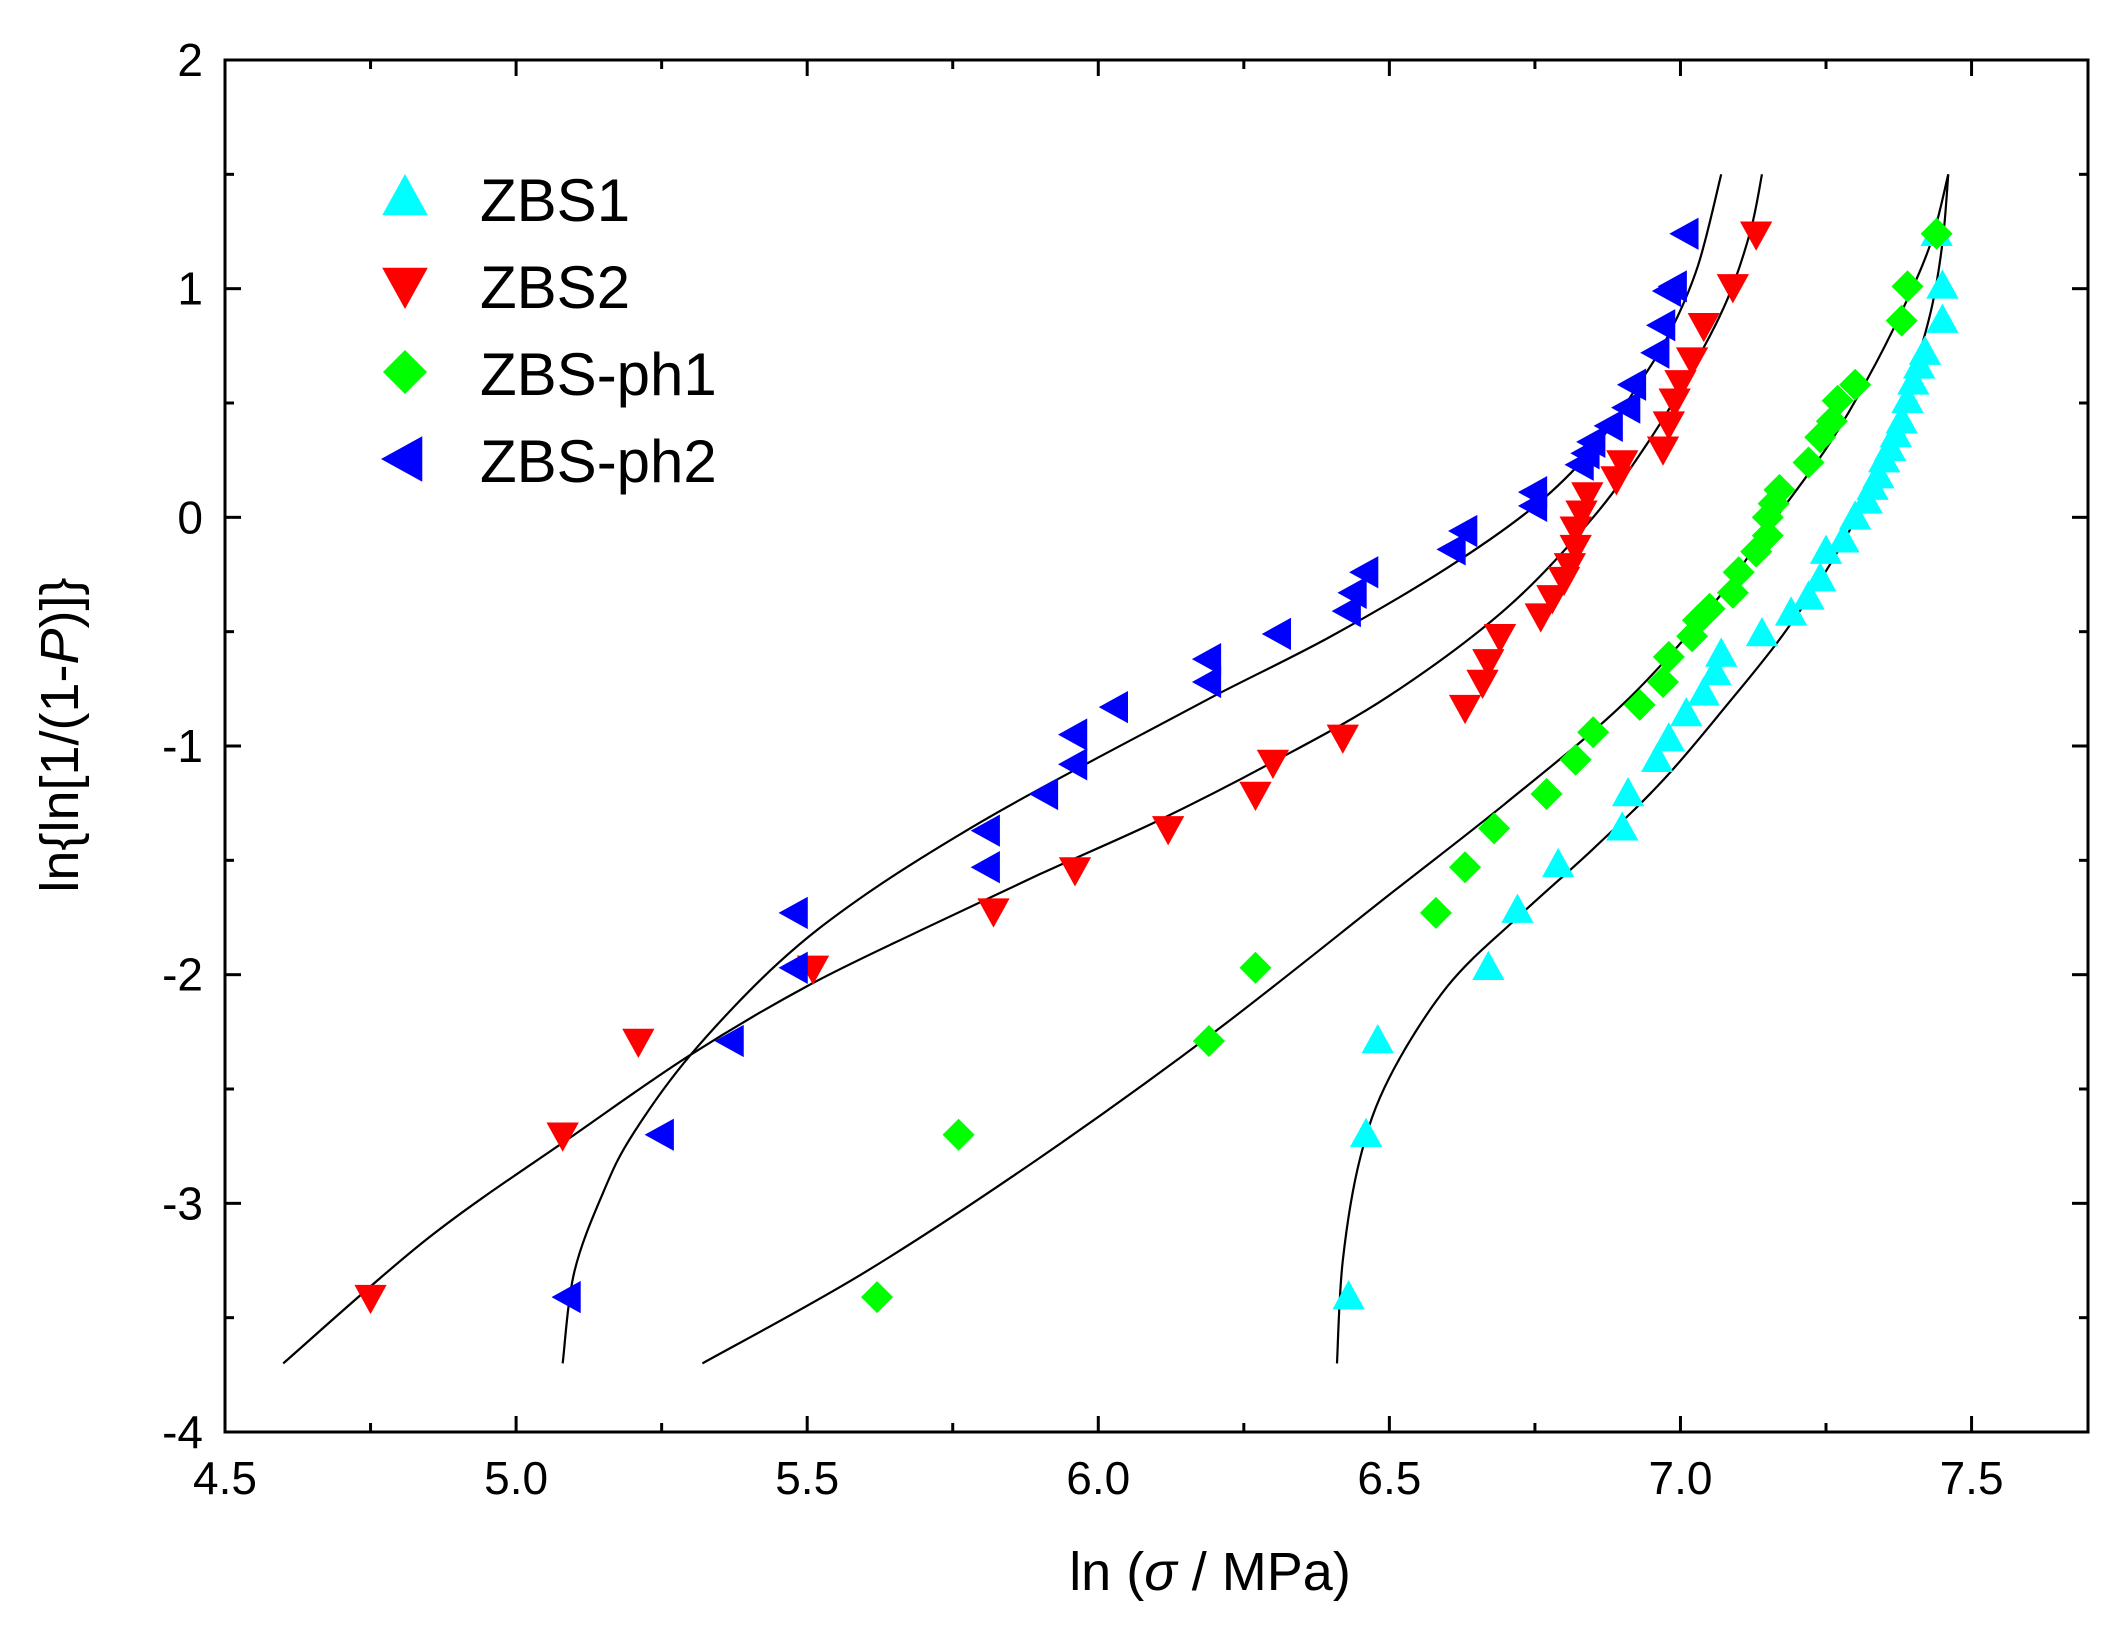 This screenshot has height=1628, width=2117. Describe the element at coordinates (1106, 1572) in the screenshot. I see `x-axis-title-prefix: ln (` at that location.